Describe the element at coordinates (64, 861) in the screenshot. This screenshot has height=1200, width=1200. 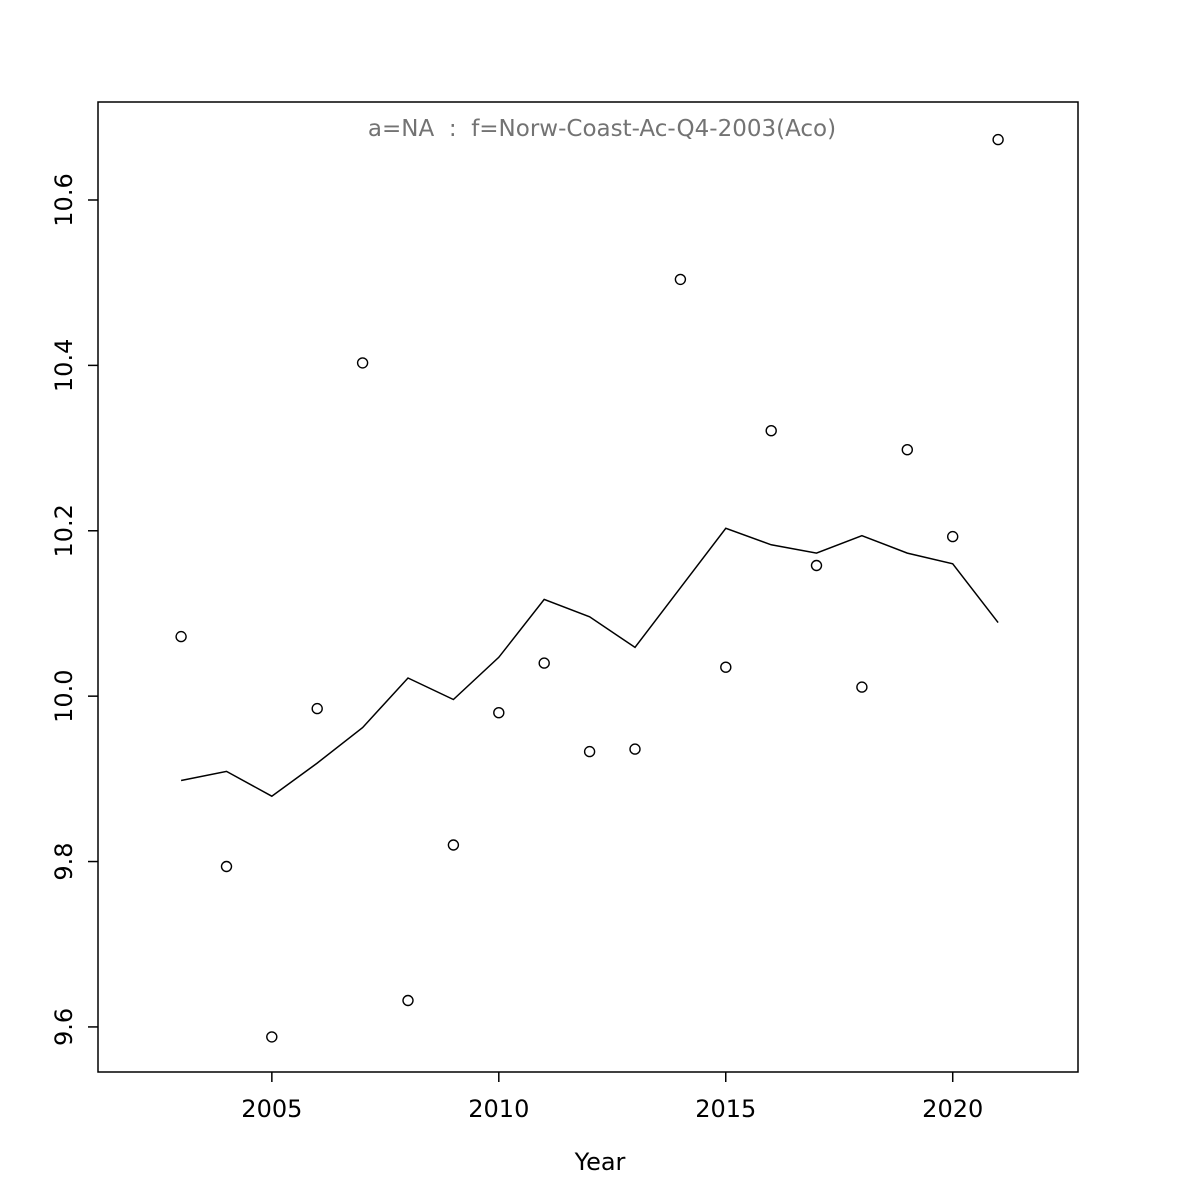
I see `y-tick-label: 9.8` at that location.